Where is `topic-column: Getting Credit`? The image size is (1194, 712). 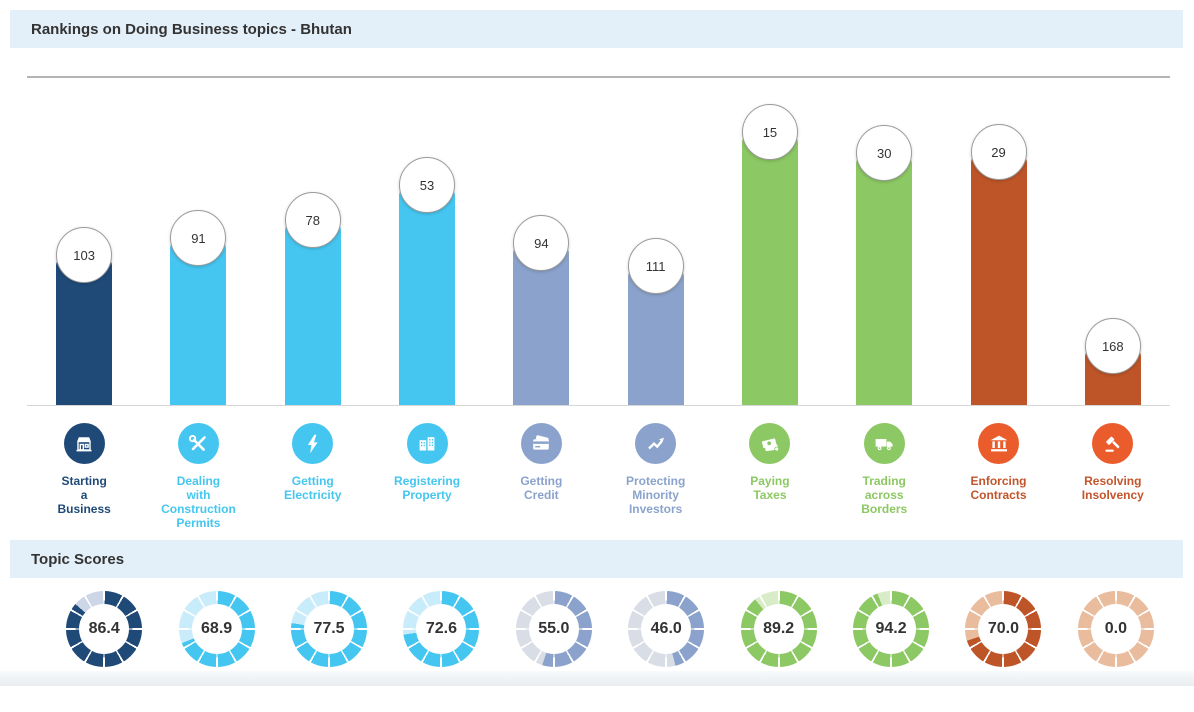
topic-column: Getting Credit is located at coordinates (541, 476).